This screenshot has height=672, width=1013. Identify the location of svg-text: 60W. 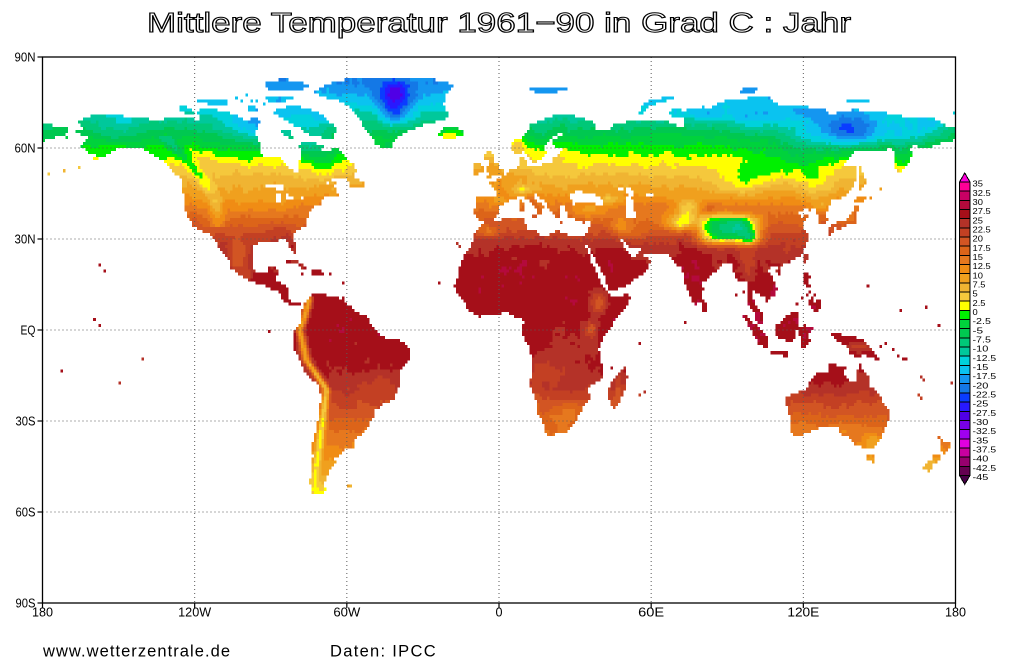
(347, 612).